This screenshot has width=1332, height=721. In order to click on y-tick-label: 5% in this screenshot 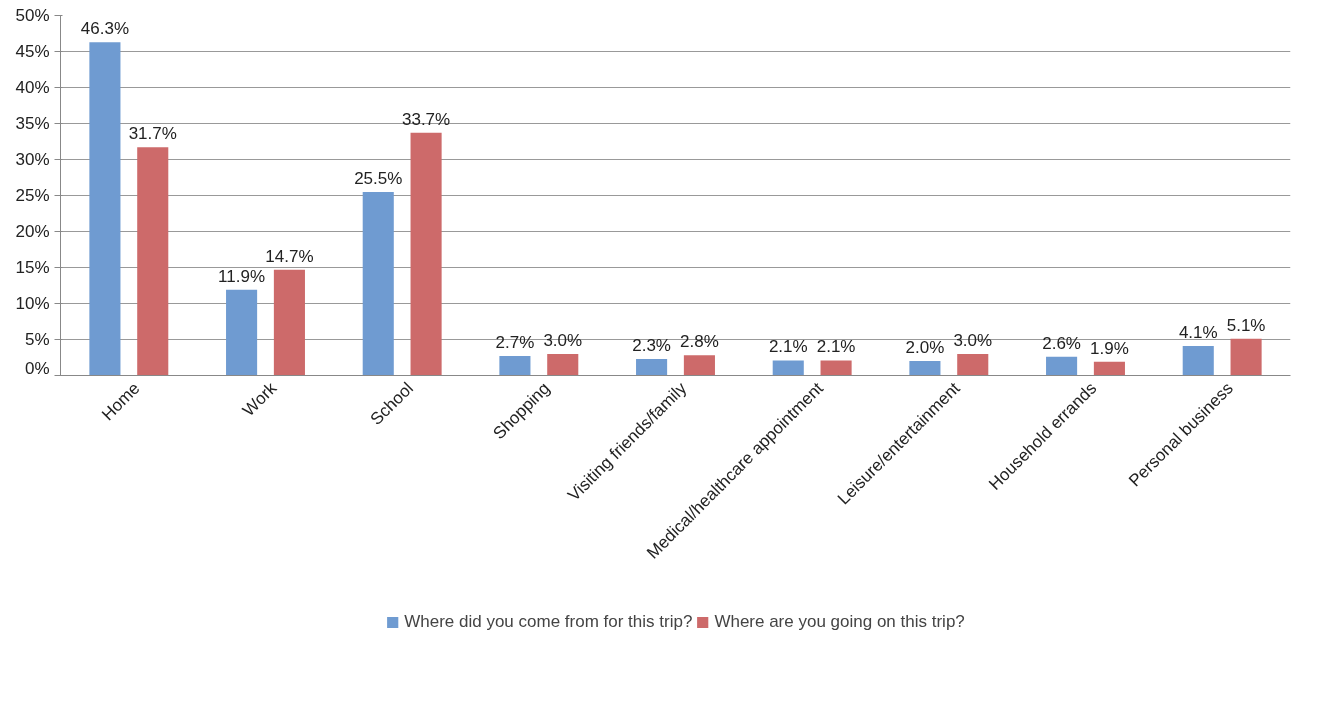, I will do `click(37, 339)`.